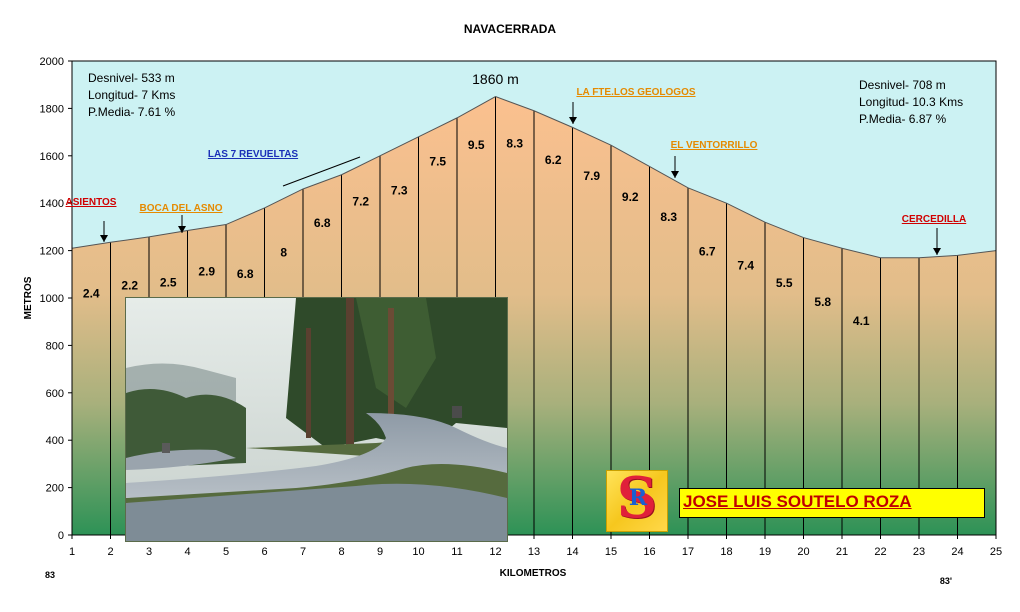  What do you see at coordinates (55, 346) in the screenshot?
I see `y-tick-label: 800` at bounding box center [55, 346].